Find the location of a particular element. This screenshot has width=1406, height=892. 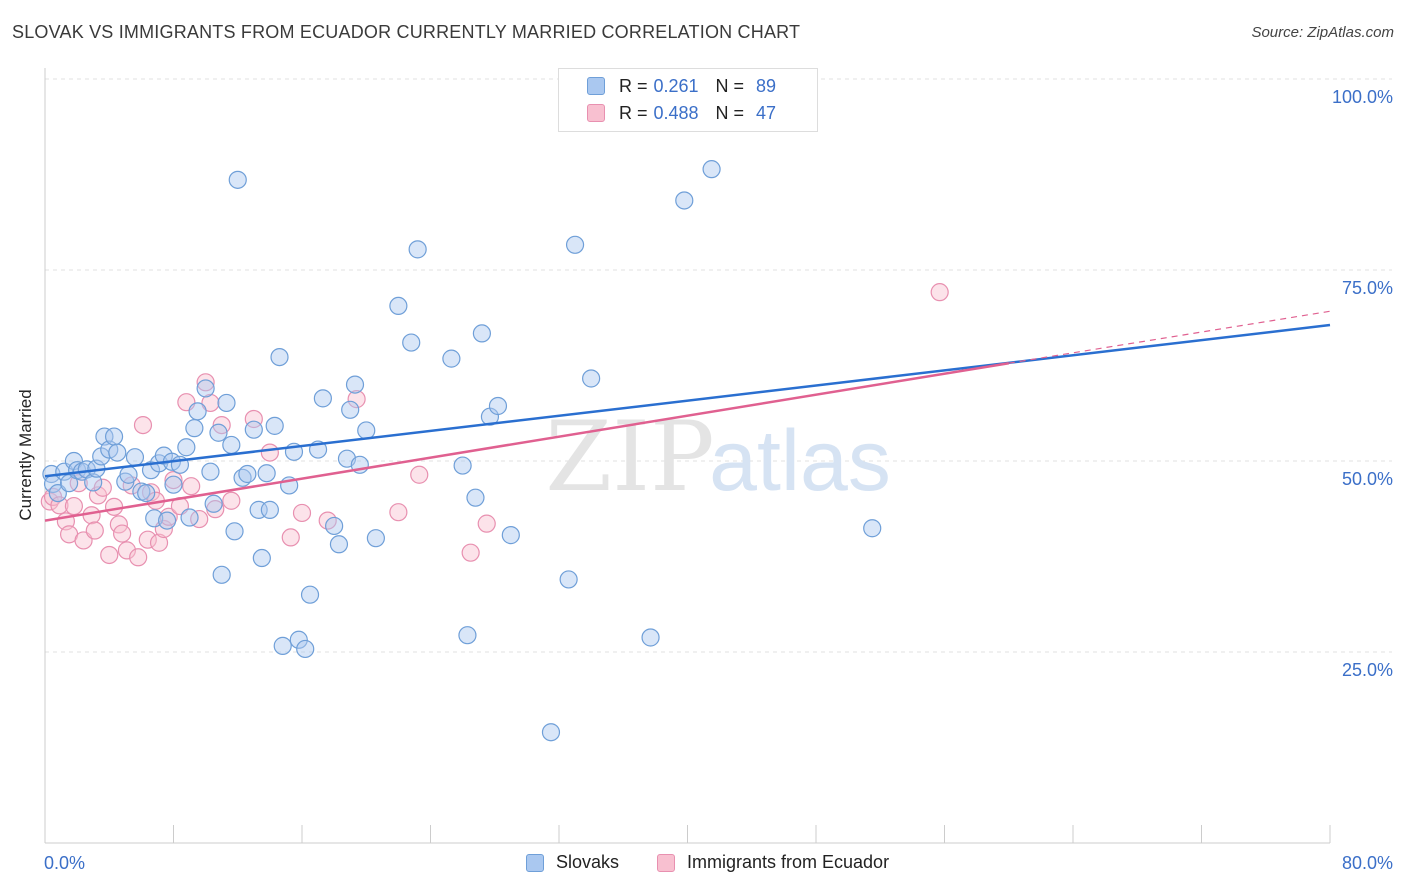

legend-r-value: 0.261 is located at coordinates (676, 85).